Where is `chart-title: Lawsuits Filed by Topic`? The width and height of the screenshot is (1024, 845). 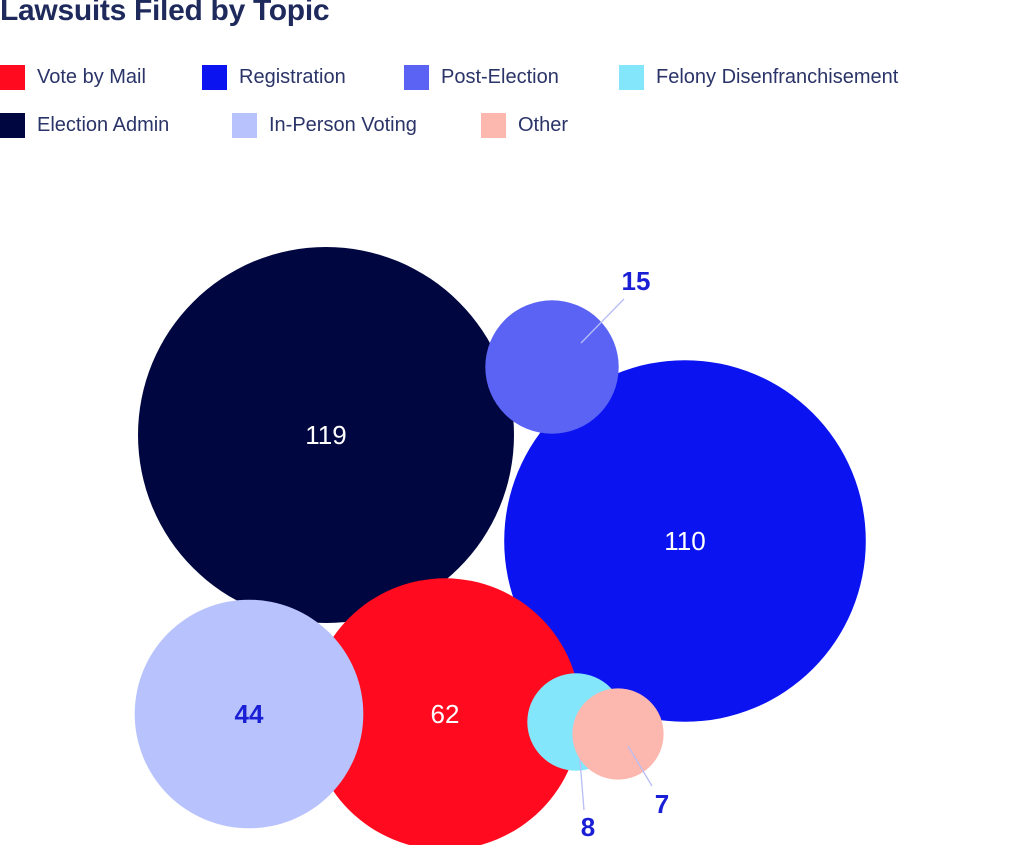 chart-title: Lawsuits Filed by Topic is located at coordinates (165, 13).